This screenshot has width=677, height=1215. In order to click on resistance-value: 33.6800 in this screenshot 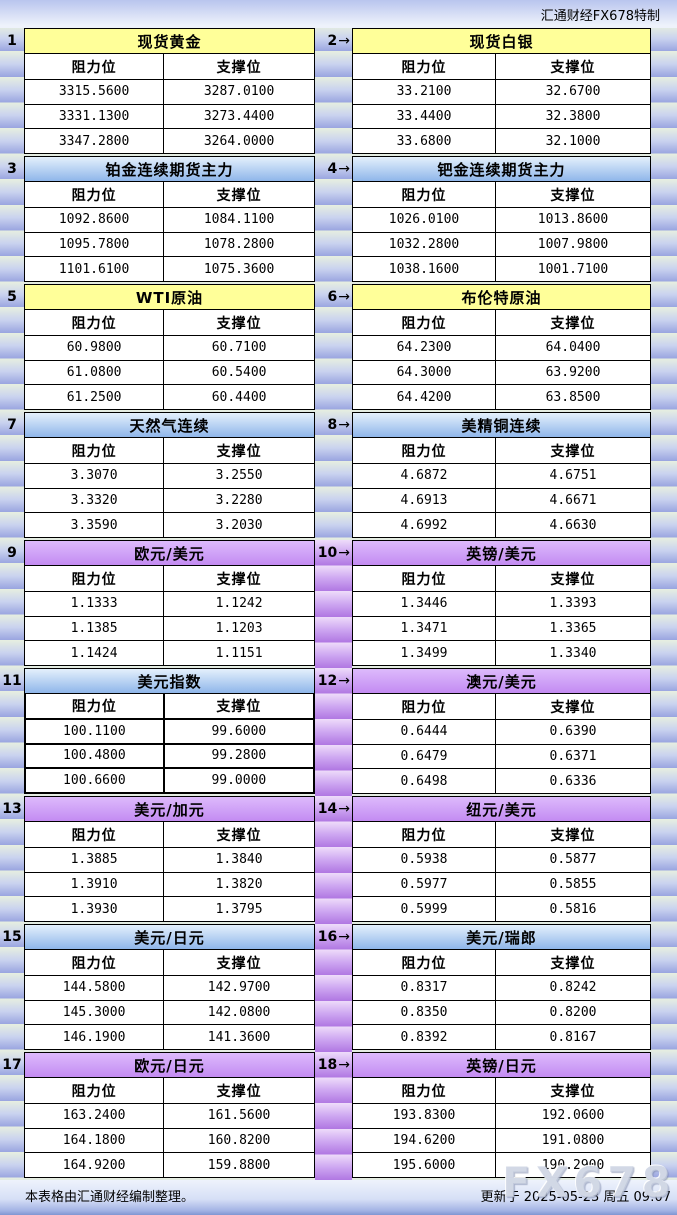, I will do `click(425, 141)`.